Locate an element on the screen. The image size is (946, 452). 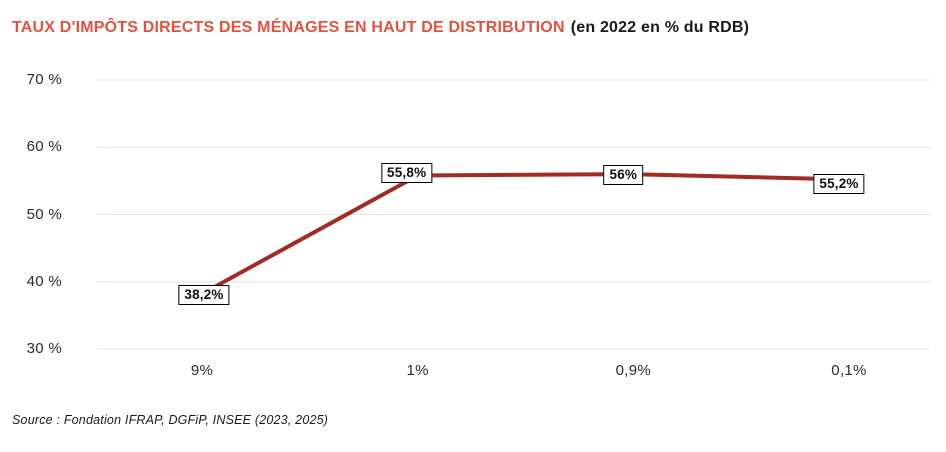
y-axis-tick-label: 60 % is located at coordinates (44, 147).